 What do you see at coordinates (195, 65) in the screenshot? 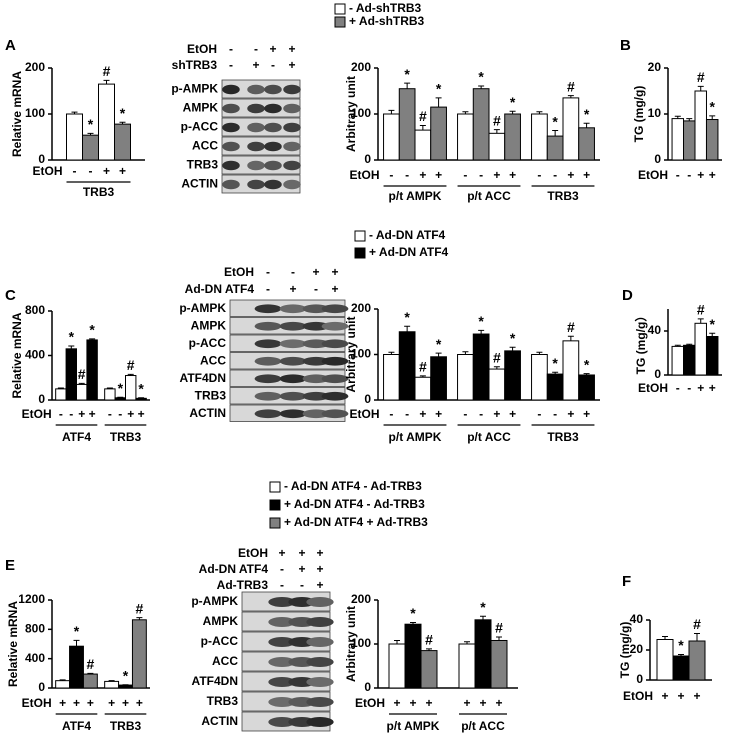
I see `condition-label: shTRB3` at bounding box center [195, 65].